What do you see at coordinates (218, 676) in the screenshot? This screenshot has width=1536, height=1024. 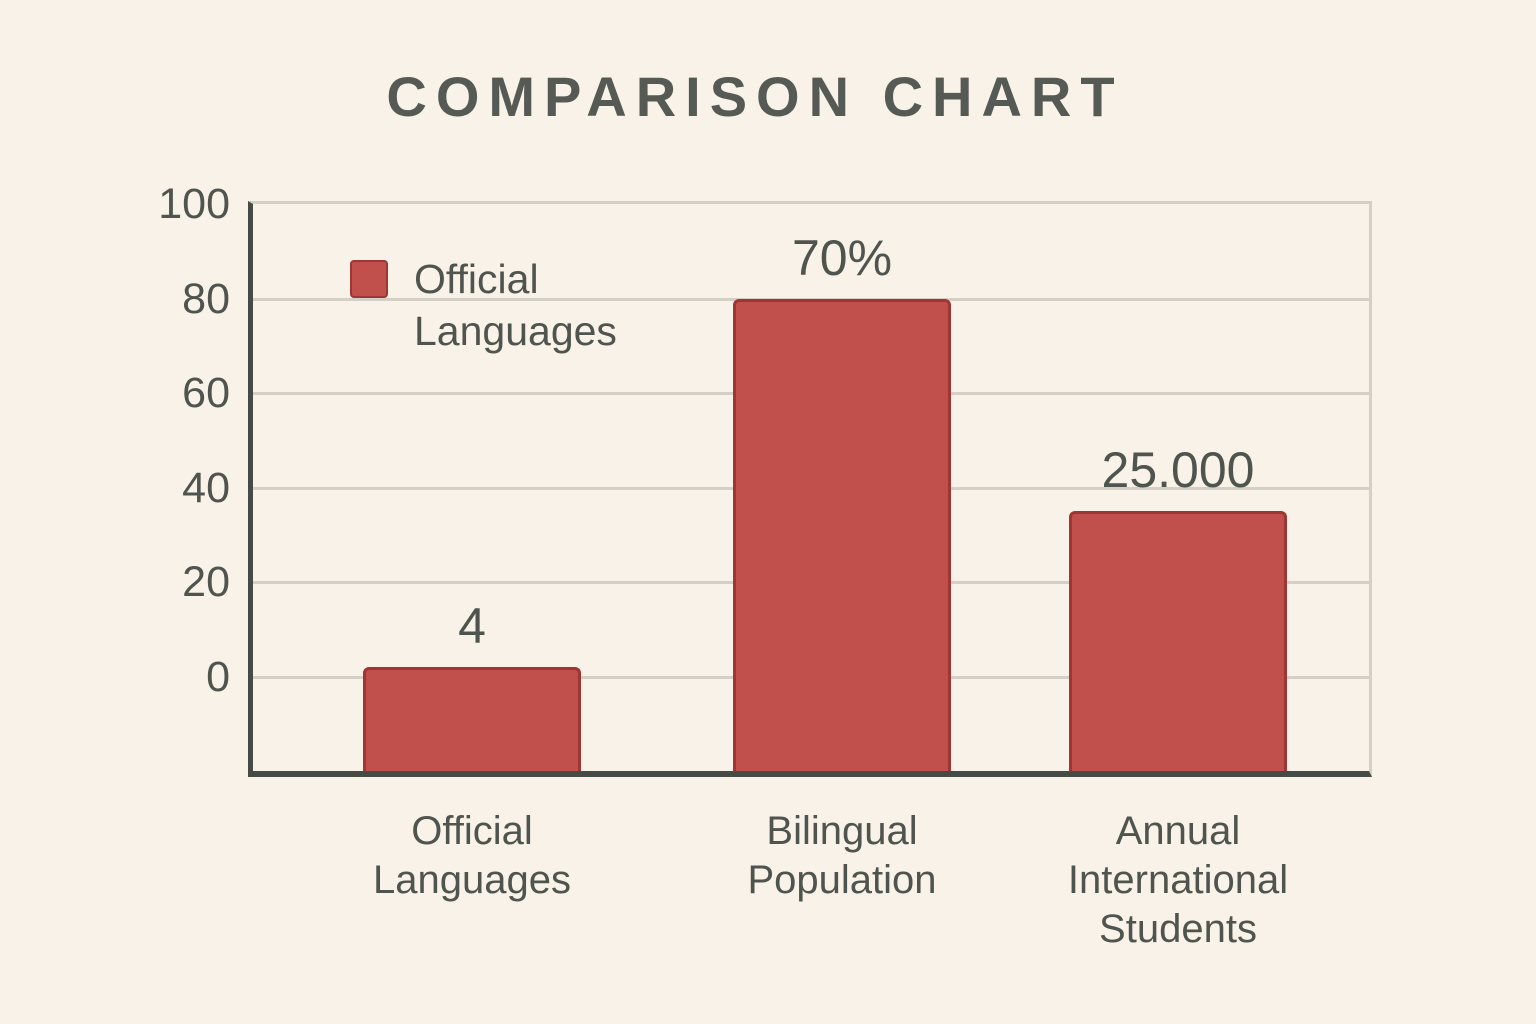 I see `y-tick-label: 0` at bounding box center [218, 676].